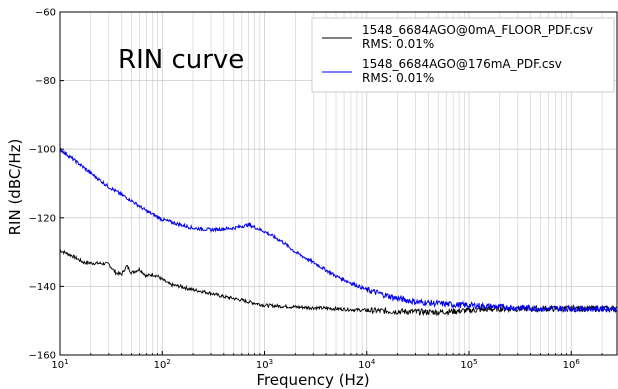 This screenshot has width=618, height=389. What do you see at coordinates (398, 44) in the screenshot?
I see `legend-rms-floor: RMS: 0.01%` at bounding box center [398, 44].